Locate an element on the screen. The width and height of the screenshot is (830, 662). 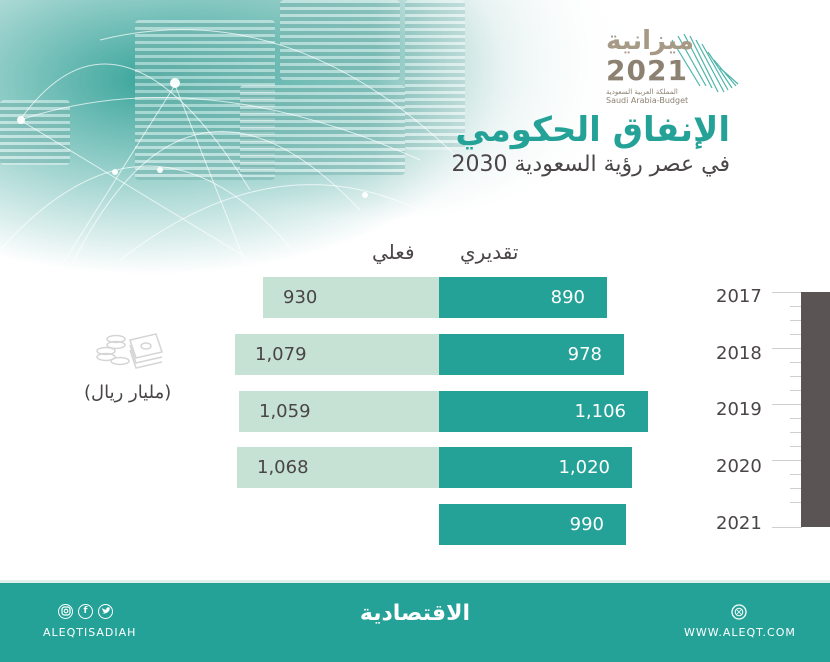
legend-actual: فعلي is located at coordinates (393, 252).